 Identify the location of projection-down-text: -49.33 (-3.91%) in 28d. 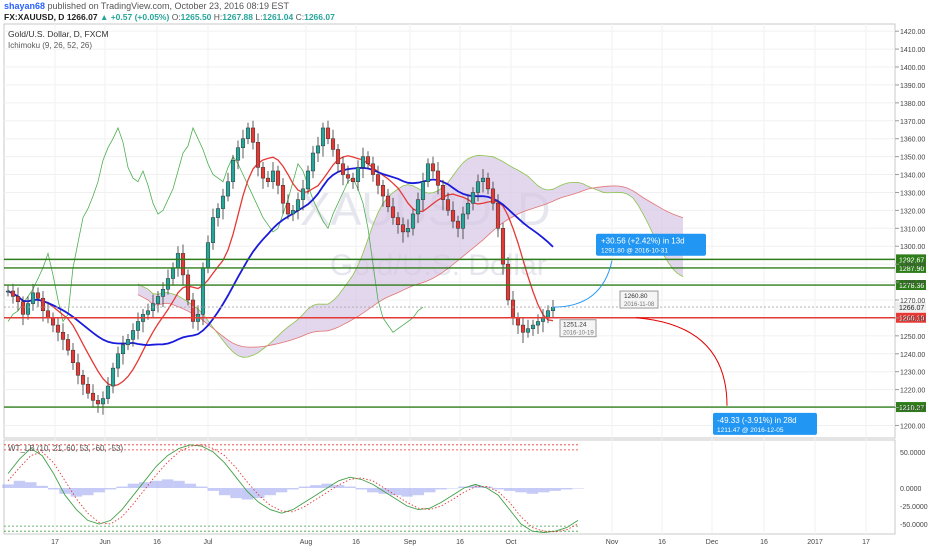
(757, 420).